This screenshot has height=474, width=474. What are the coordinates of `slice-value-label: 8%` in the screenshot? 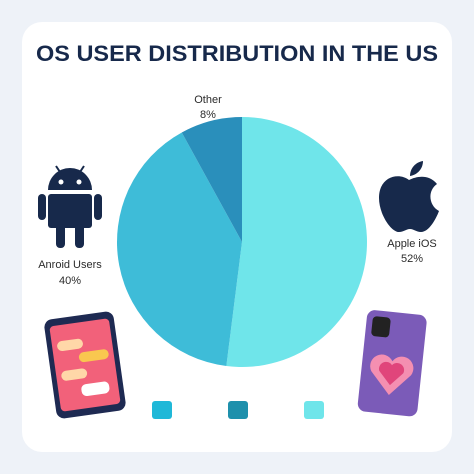 It's located at (208, 115).